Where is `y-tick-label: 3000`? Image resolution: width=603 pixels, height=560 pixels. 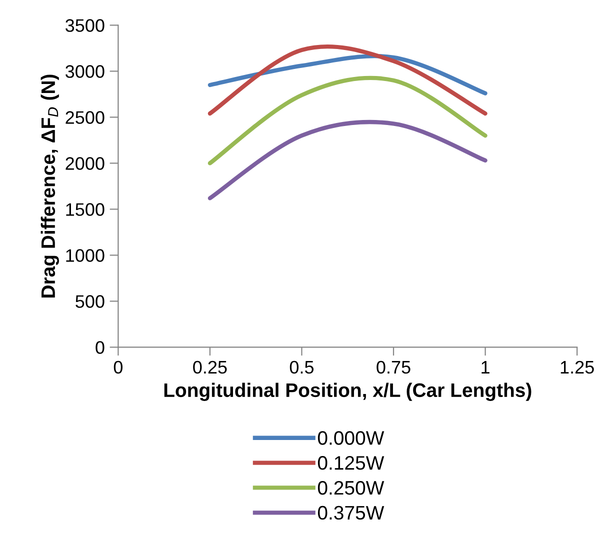
y-tick-label: 3000 is located at coordinates (85, 71).